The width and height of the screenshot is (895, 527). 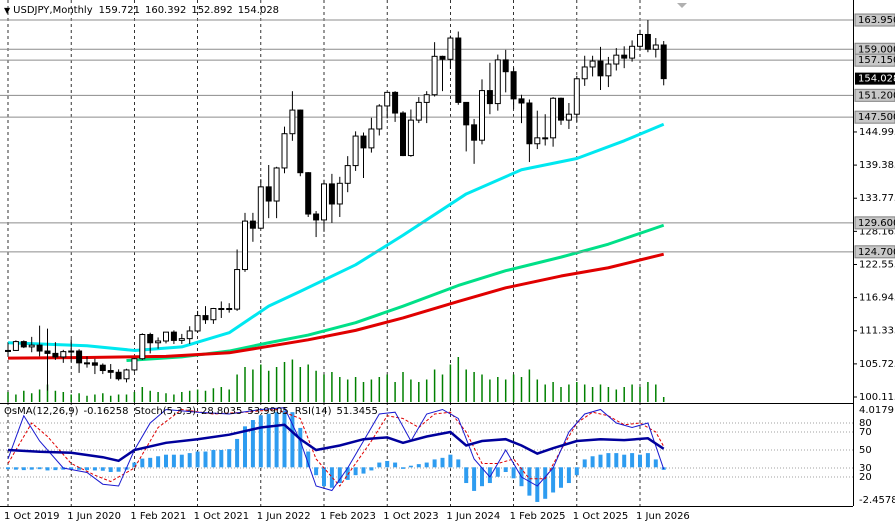 I want to click on indicator-level-label: 70, so click(x=865, y=432).